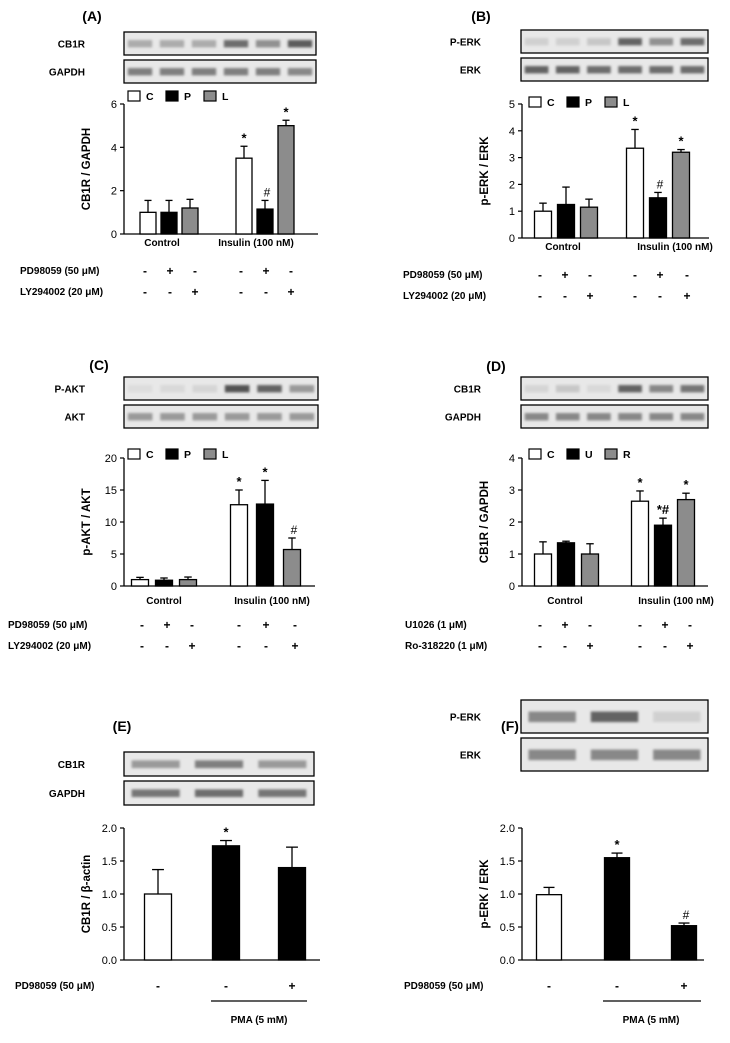  I want to click on y-tick-label: 0.5, so click(507, 928).